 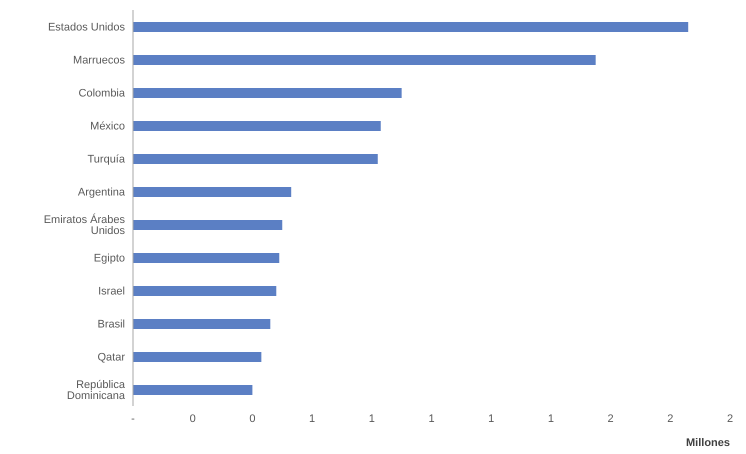 I want to click on y-tick-label: Colombia, so click(x=102, y=93).